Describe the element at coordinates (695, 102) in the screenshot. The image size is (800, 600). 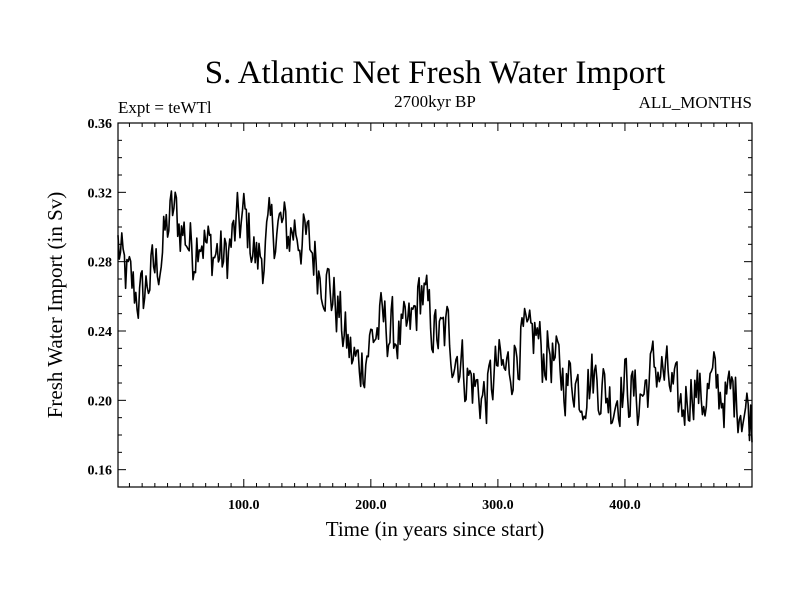
I see `months-label: ALL_MONTHS` at that location.